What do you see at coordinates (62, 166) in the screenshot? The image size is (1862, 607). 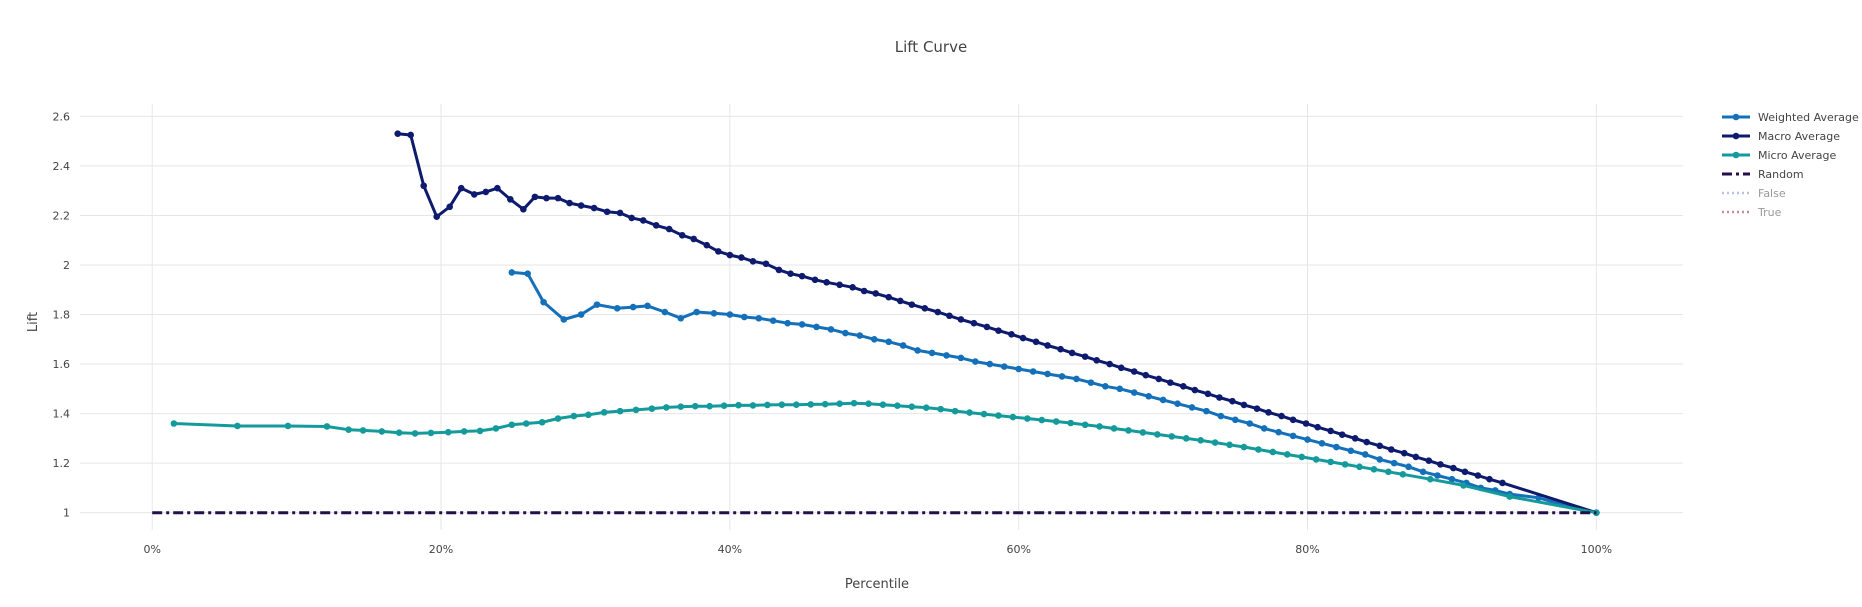 I see `y-tick-label: 2.4` at bounding box center [62, 166].